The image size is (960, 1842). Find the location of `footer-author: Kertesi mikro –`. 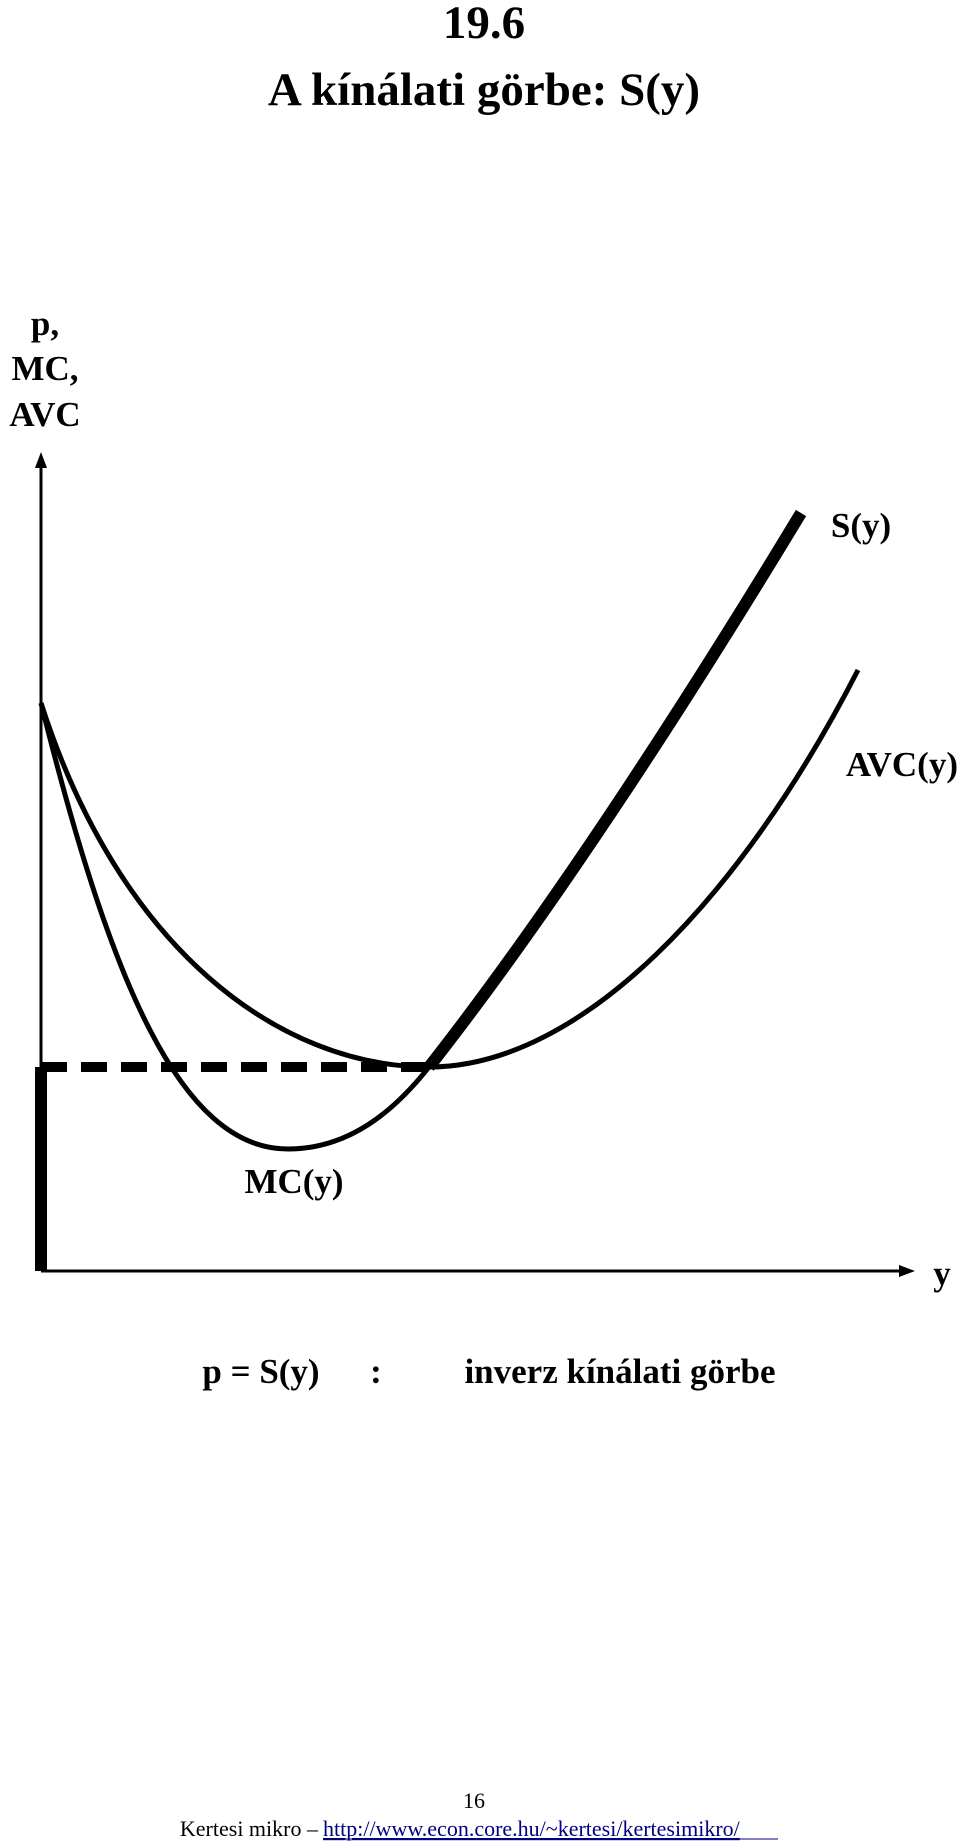

footer-author: Kertesi mikro – is located at coordinates (249, 1828).